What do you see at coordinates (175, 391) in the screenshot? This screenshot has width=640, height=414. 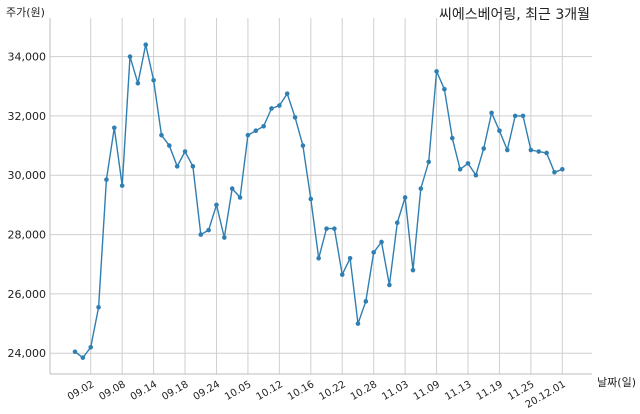 I see `x-tick-label: 09.18` at bounding box center [175, 391].